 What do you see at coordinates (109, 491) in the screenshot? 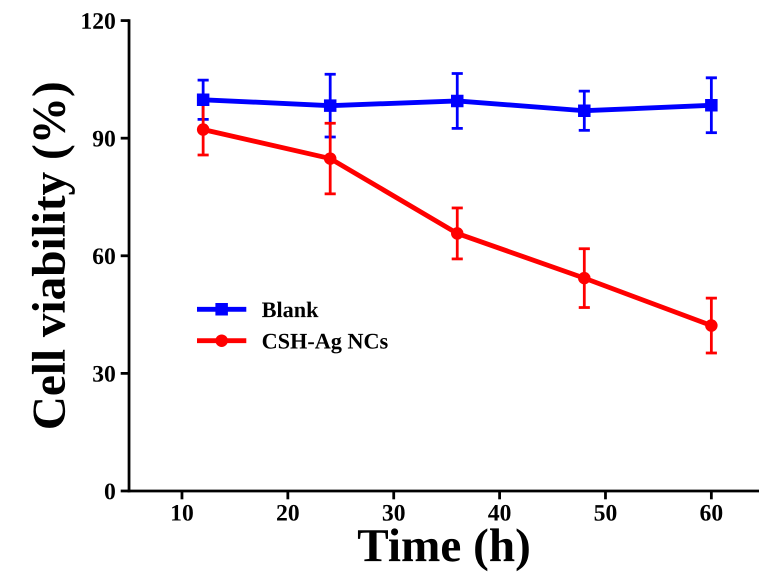
I see `y-tick-label: 0` at bounding box center [109, 491].